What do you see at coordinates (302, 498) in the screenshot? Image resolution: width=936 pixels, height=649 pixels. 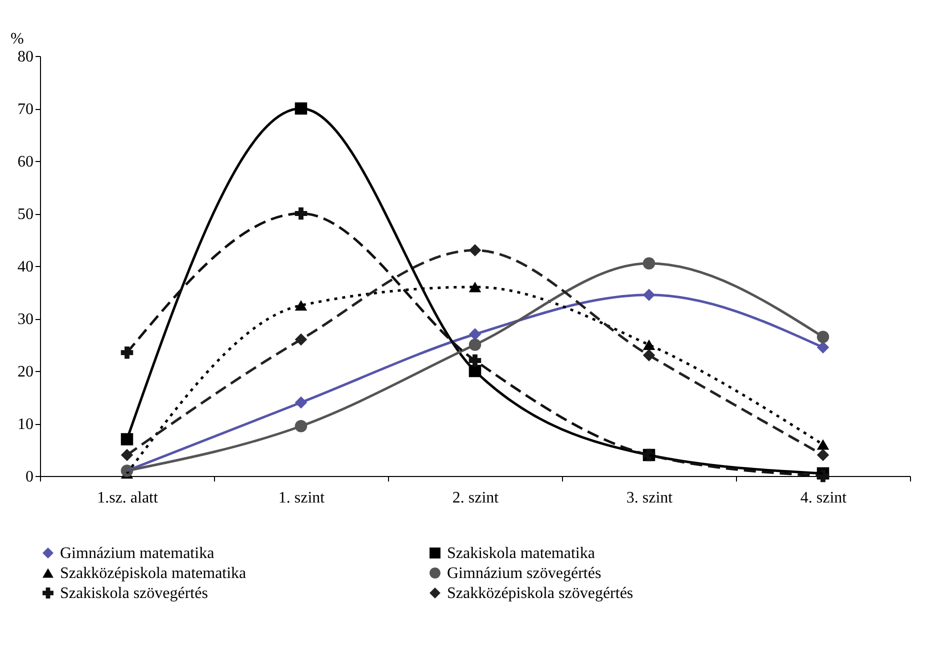 I see `x-tick-label: 1. szint` at bounding box center [302, 498].